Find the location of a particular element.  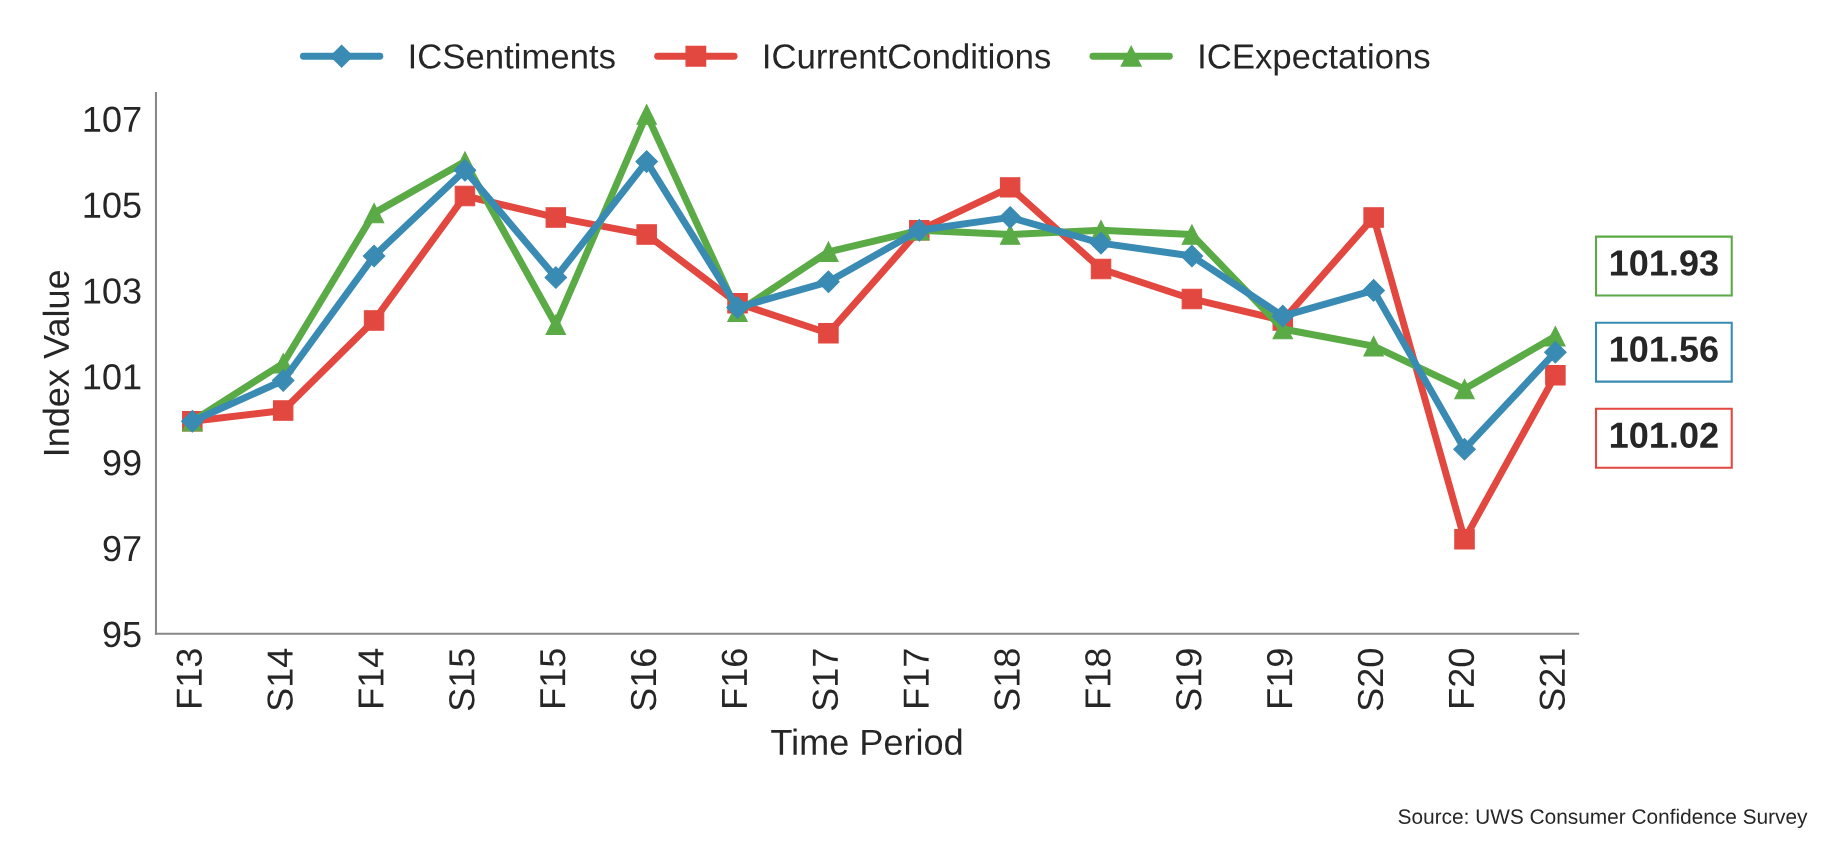

y-tick-label: 101 is located at coordinates (112, 377).